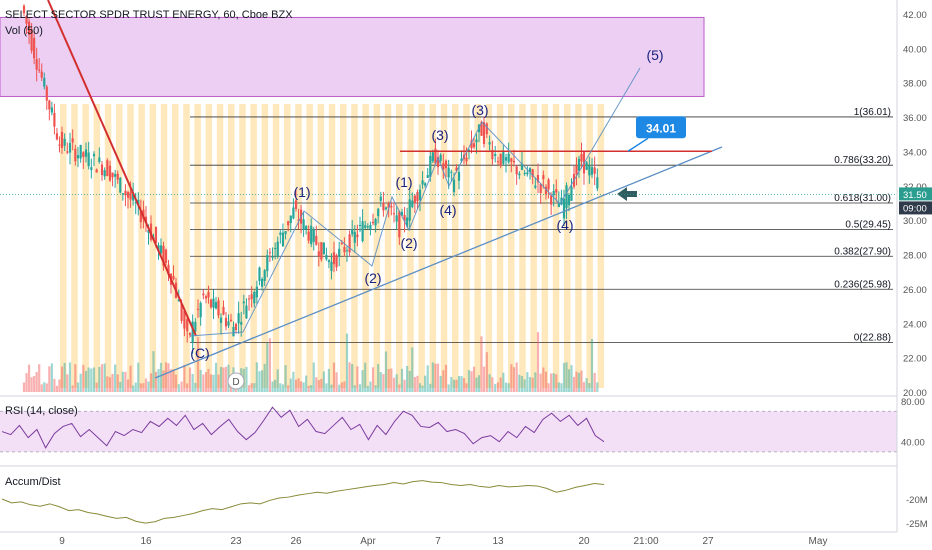 This screenshot has height=550, width=932. I want to click on price-tick-label: 32.00, so click(915, 187).